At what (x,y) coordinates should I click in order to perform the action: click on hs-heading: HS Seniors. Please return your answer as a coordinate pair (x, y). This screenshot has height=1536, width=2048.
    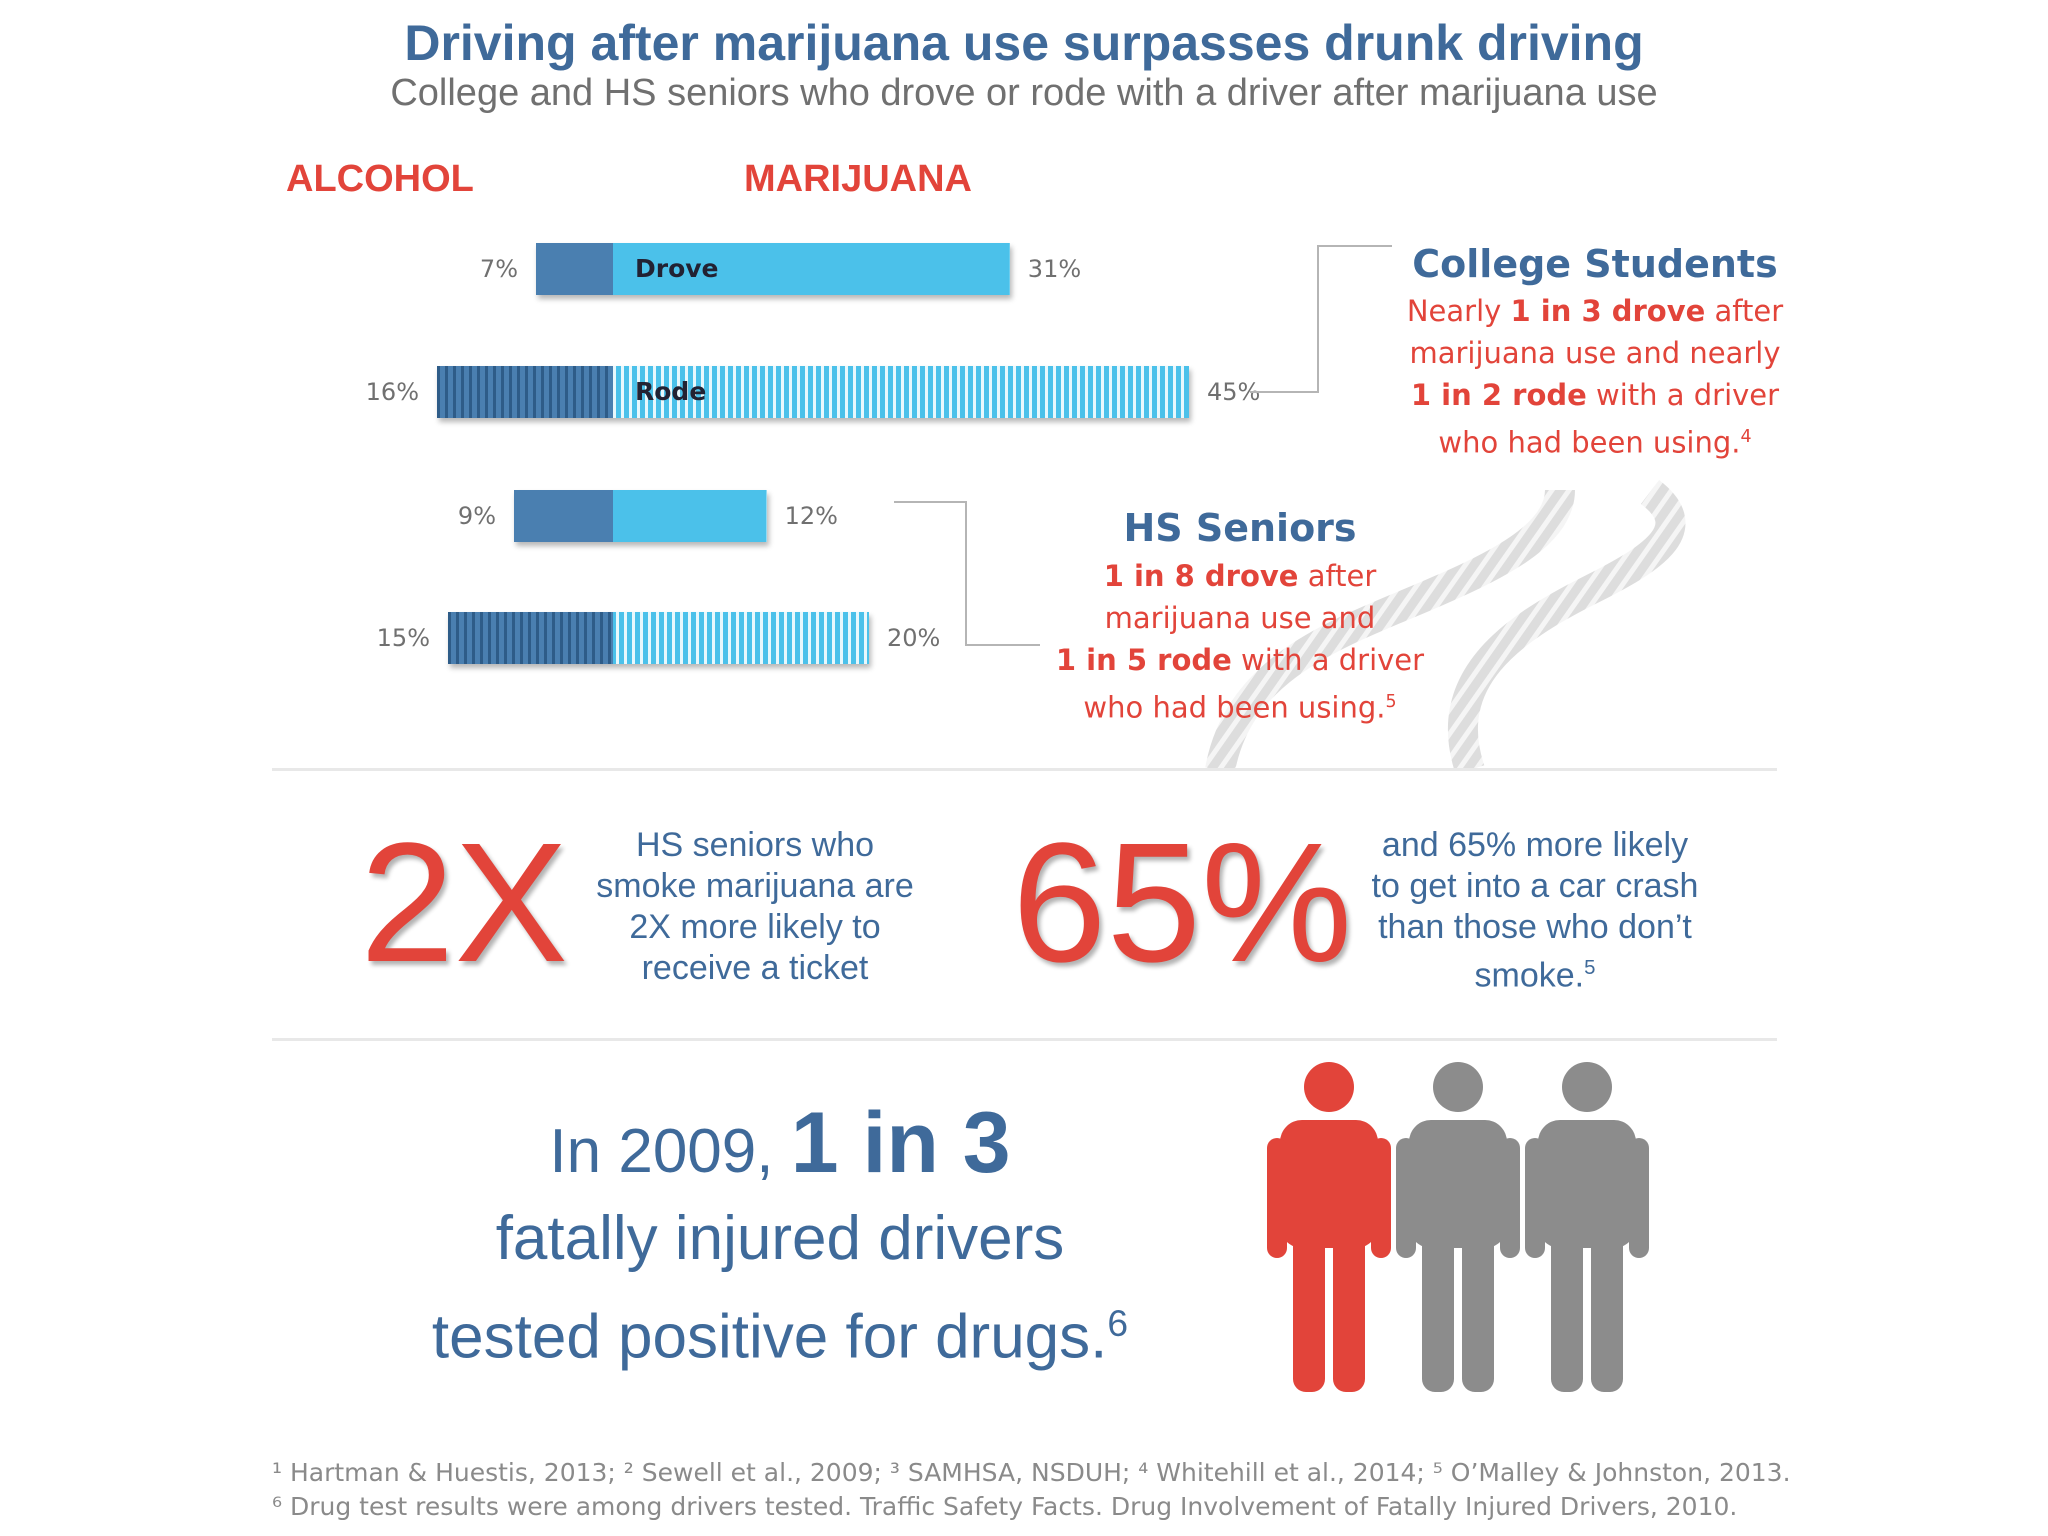
    Looking at the image, I should click on (1240, 528).